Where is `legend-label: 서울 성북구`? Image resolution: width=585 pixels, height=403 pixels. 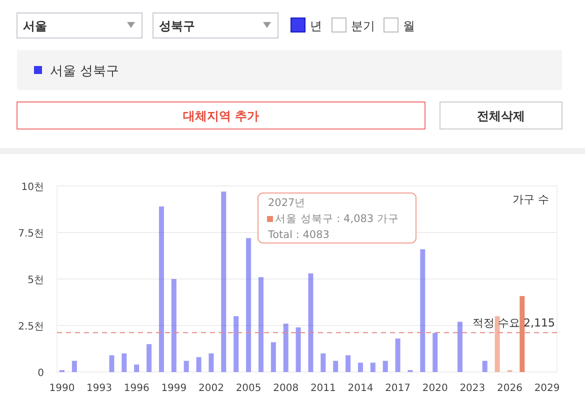 legend-label: 서울 성북구 is located at coordinates (85, 71).